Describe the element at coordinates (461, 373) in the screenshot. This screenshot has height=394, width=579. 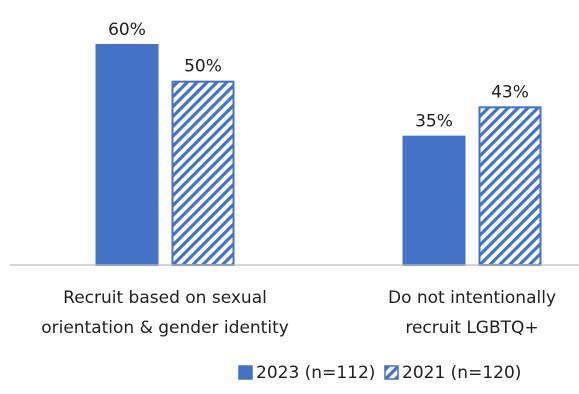
I see `legend-label: 2021 (n=120)` at that location.